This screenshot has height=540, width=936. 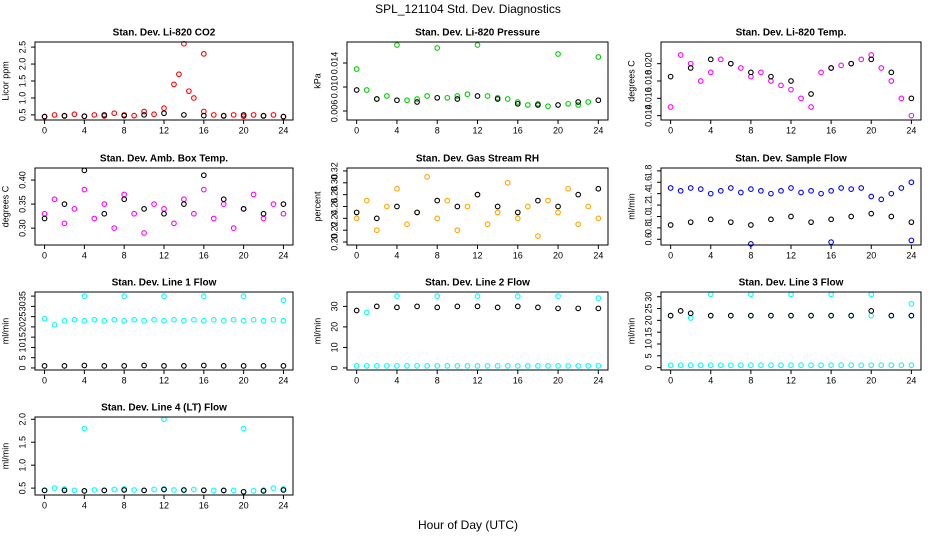 I want to click on x-tick-label: 0, so click(x=356, y=130).